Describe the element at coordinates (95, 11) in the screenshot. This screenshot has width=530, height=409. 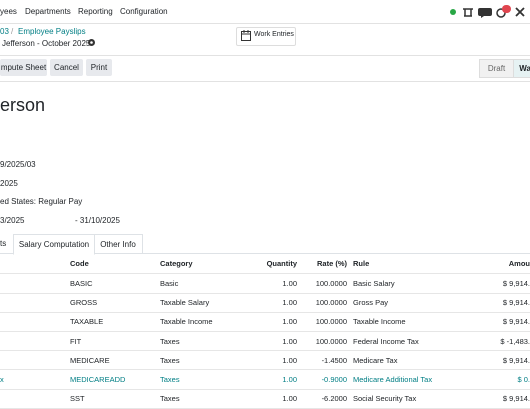
I see `nav-item: Reporting` at that location.